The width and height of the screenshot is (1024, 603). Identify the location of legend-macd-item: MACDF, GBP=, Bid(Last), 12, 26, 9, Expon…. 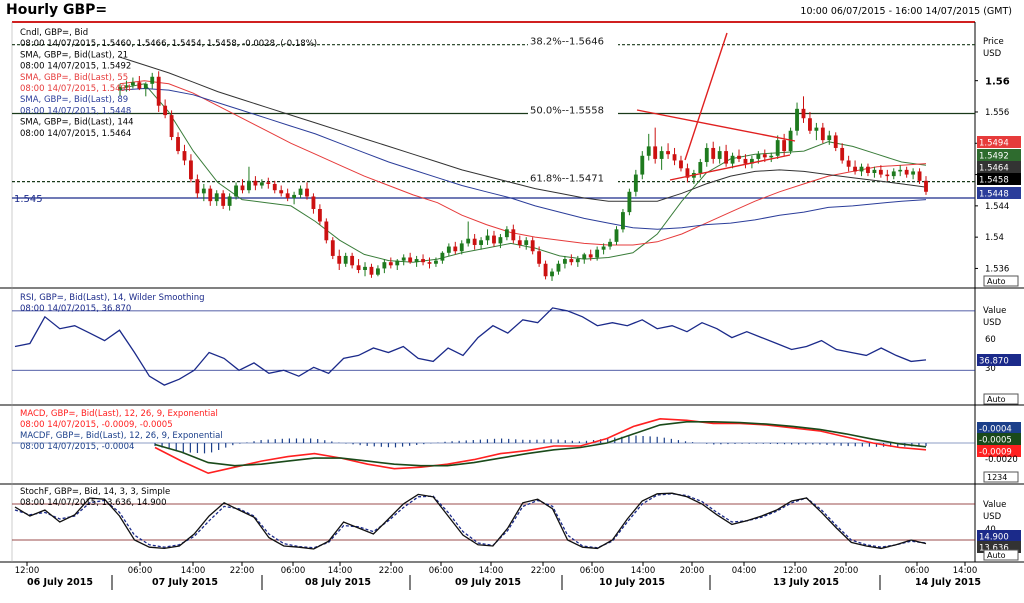
(121, 436).